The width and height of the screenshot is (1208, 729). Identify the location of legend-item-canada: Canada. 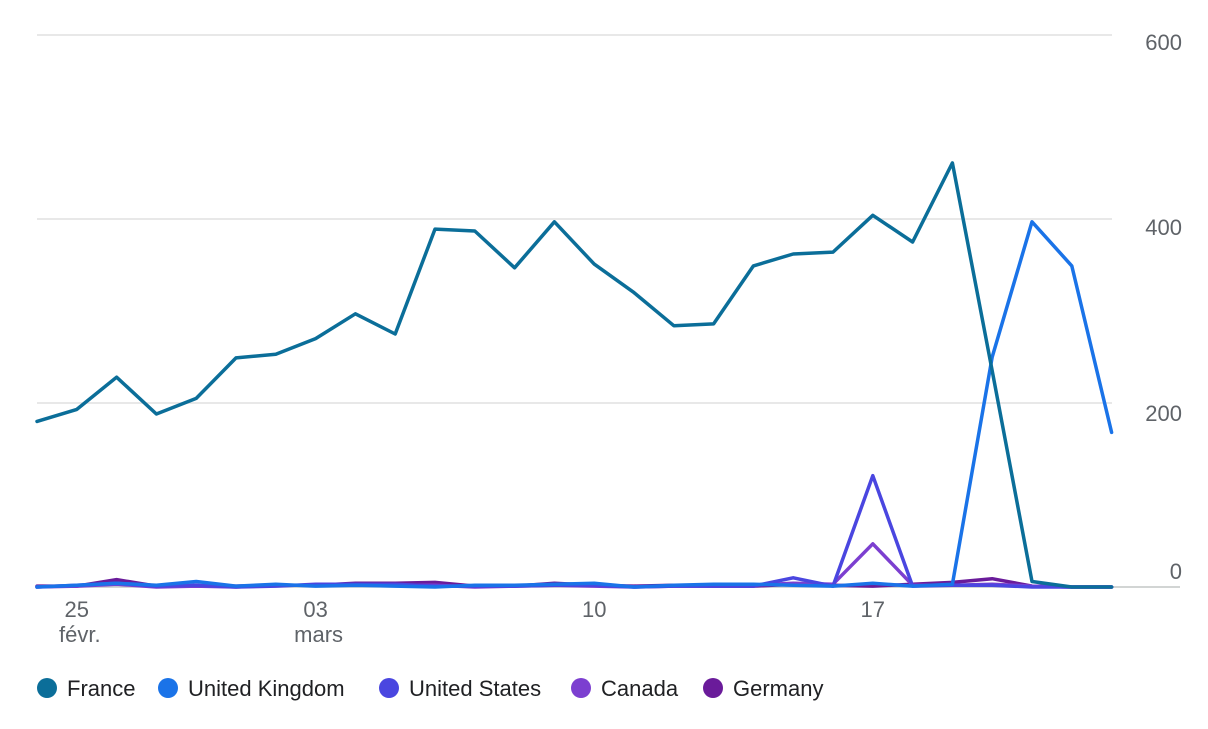
(625, 688).